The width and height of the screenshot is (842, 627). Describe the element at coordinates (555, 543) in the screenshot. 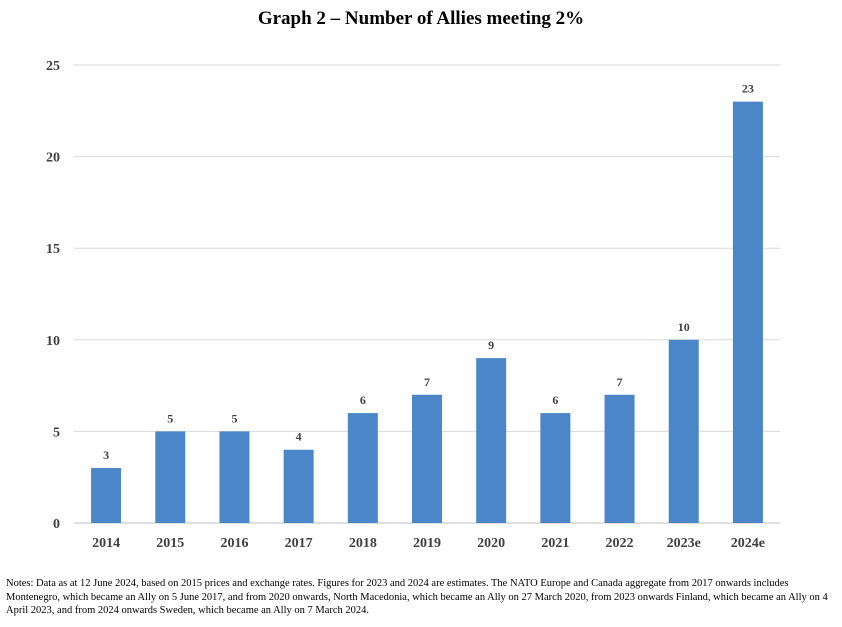

I see `x-tick-label: 2021` at that location.